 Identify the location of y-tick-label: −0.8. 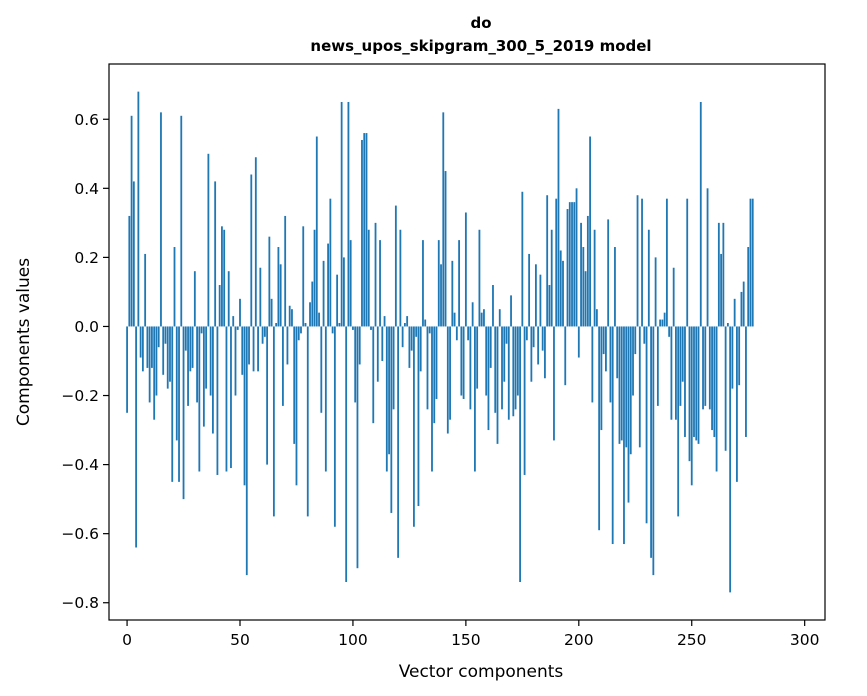
(80, 603).